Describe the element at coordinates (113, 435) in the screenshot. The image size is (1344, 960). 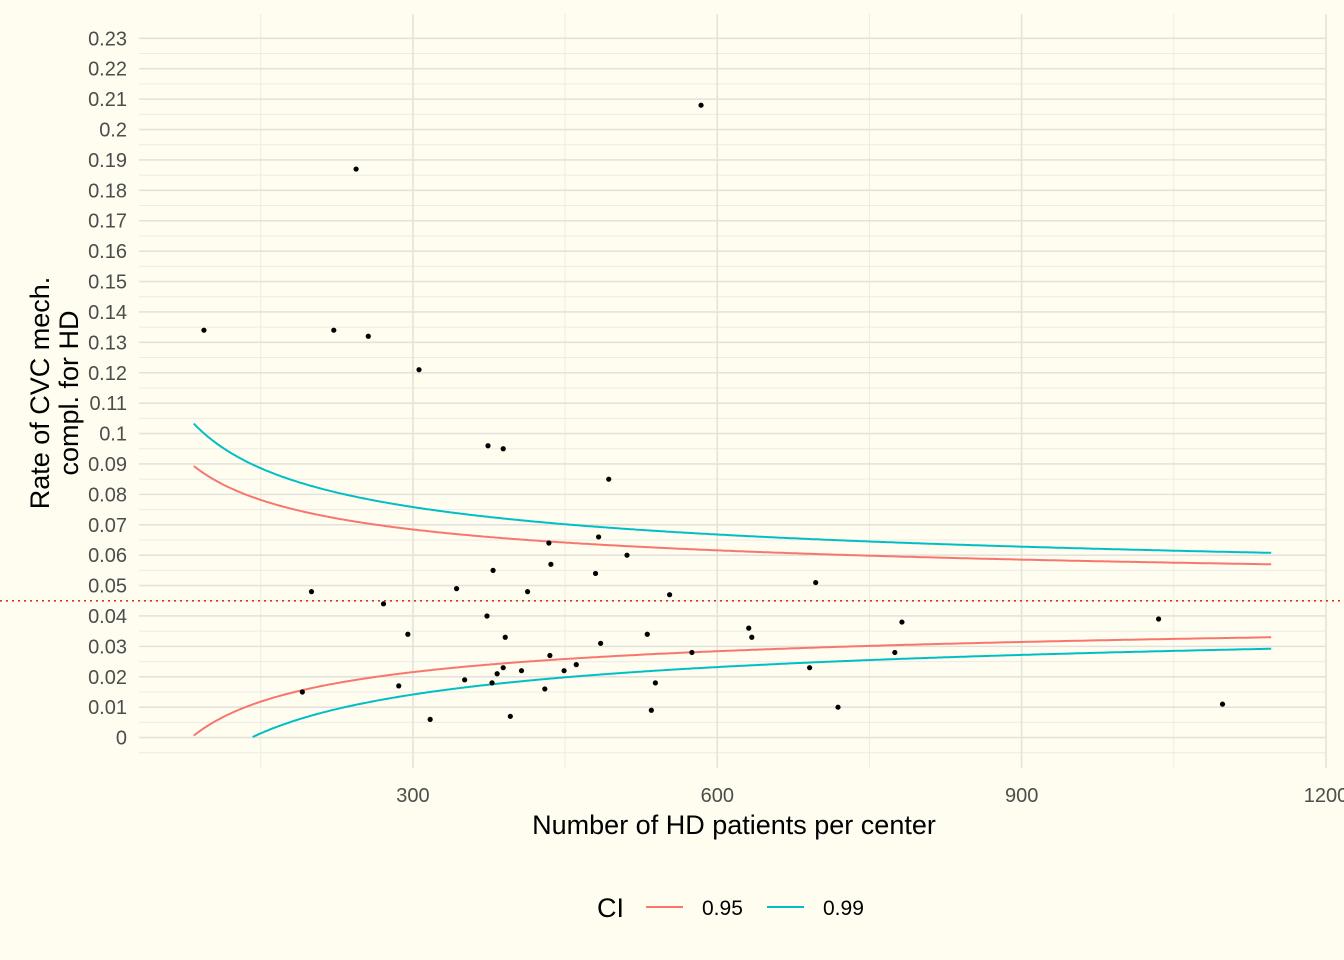
I see `y-tick-label: 0.1` at that location.